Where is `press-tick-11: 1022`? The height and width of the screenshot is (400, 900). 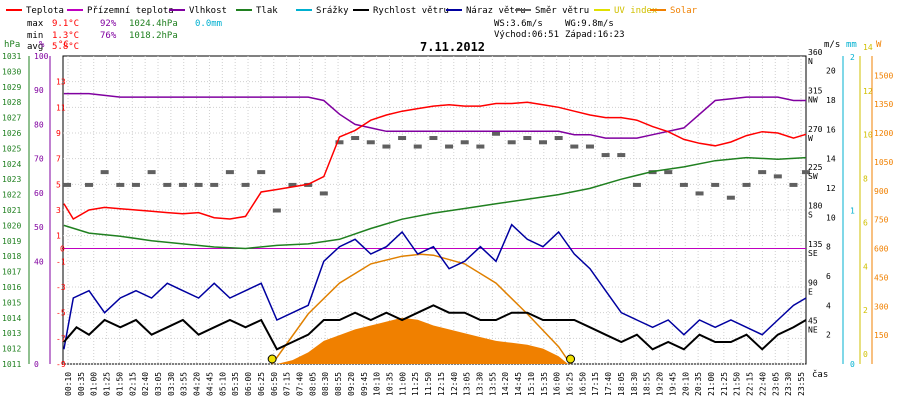
press-tick-11: 1022 is located at coordinates (11, 195).